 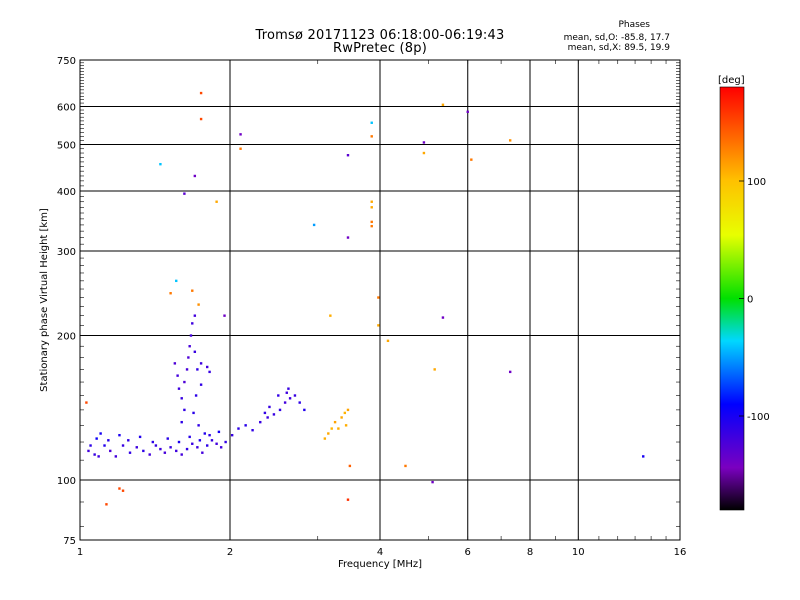 What do you see at coordinates (758, 417) in the screenshot?
I see `colorbar-tick-label: -100` at bounding box center [758, 417].